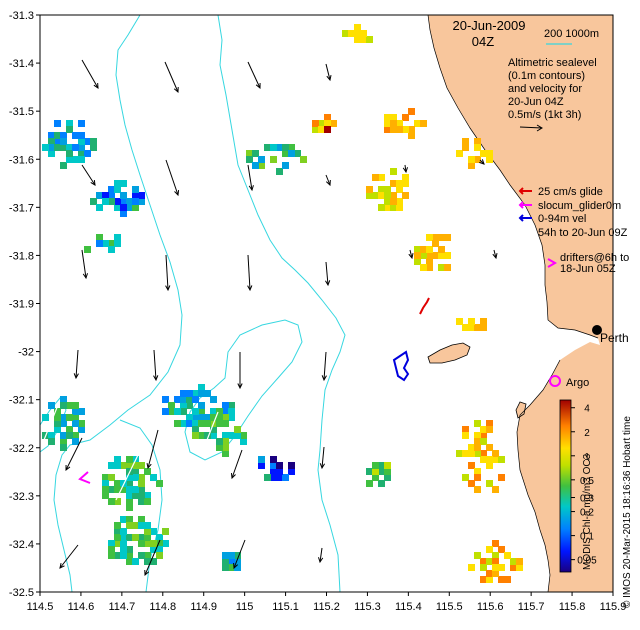  Describe the element at coordinates (583, 233) in the screenshot. I see `glider-line-4: 54h to 20-Jun 09Z` at that location.